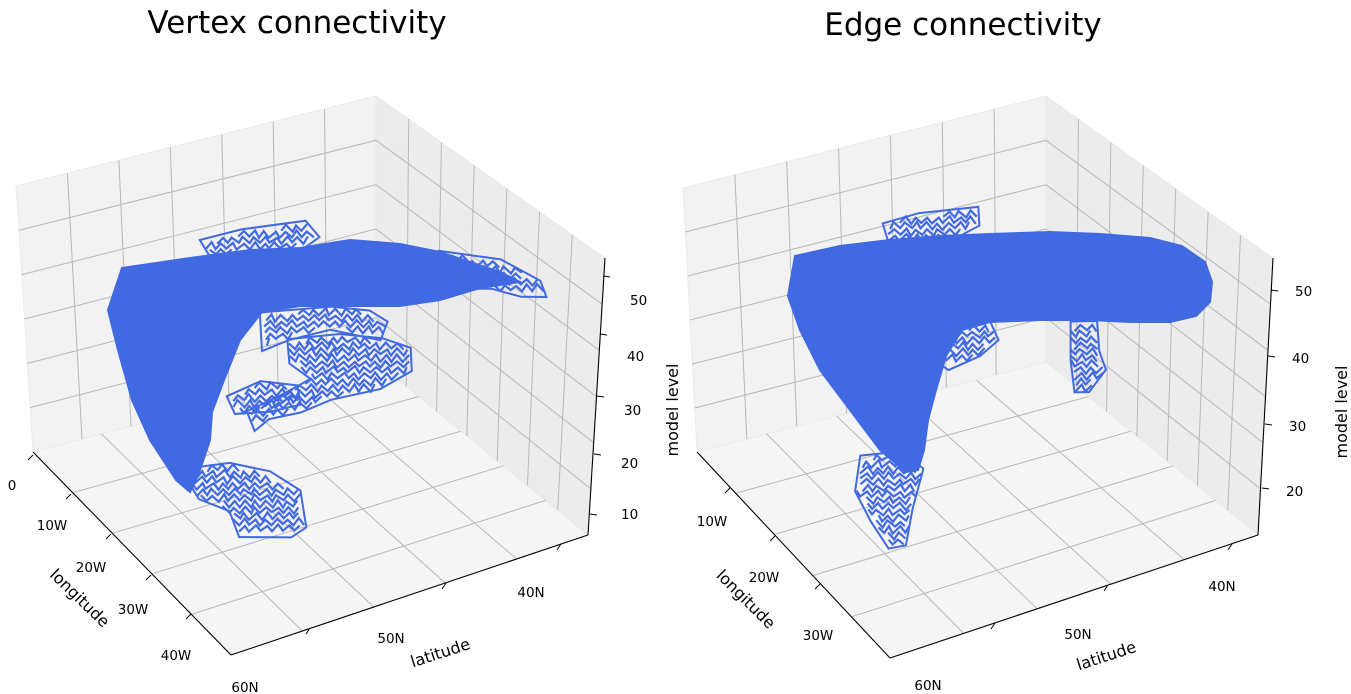 The image size is (1351, 694). Describe the element at coordinates (12, 486) in the screenshot. I see `longitude-tick-label: 0` at that location.